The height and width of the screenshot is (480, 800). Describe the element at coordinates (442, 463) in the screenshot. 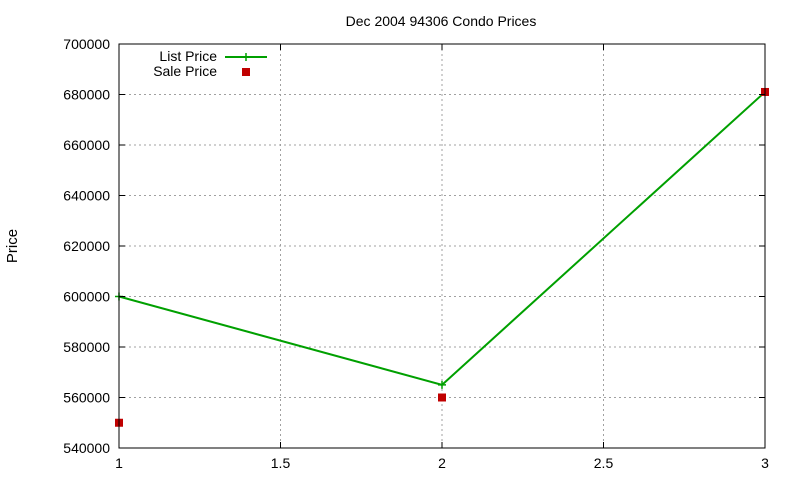

I see `x-tick-label: 2` at that location.